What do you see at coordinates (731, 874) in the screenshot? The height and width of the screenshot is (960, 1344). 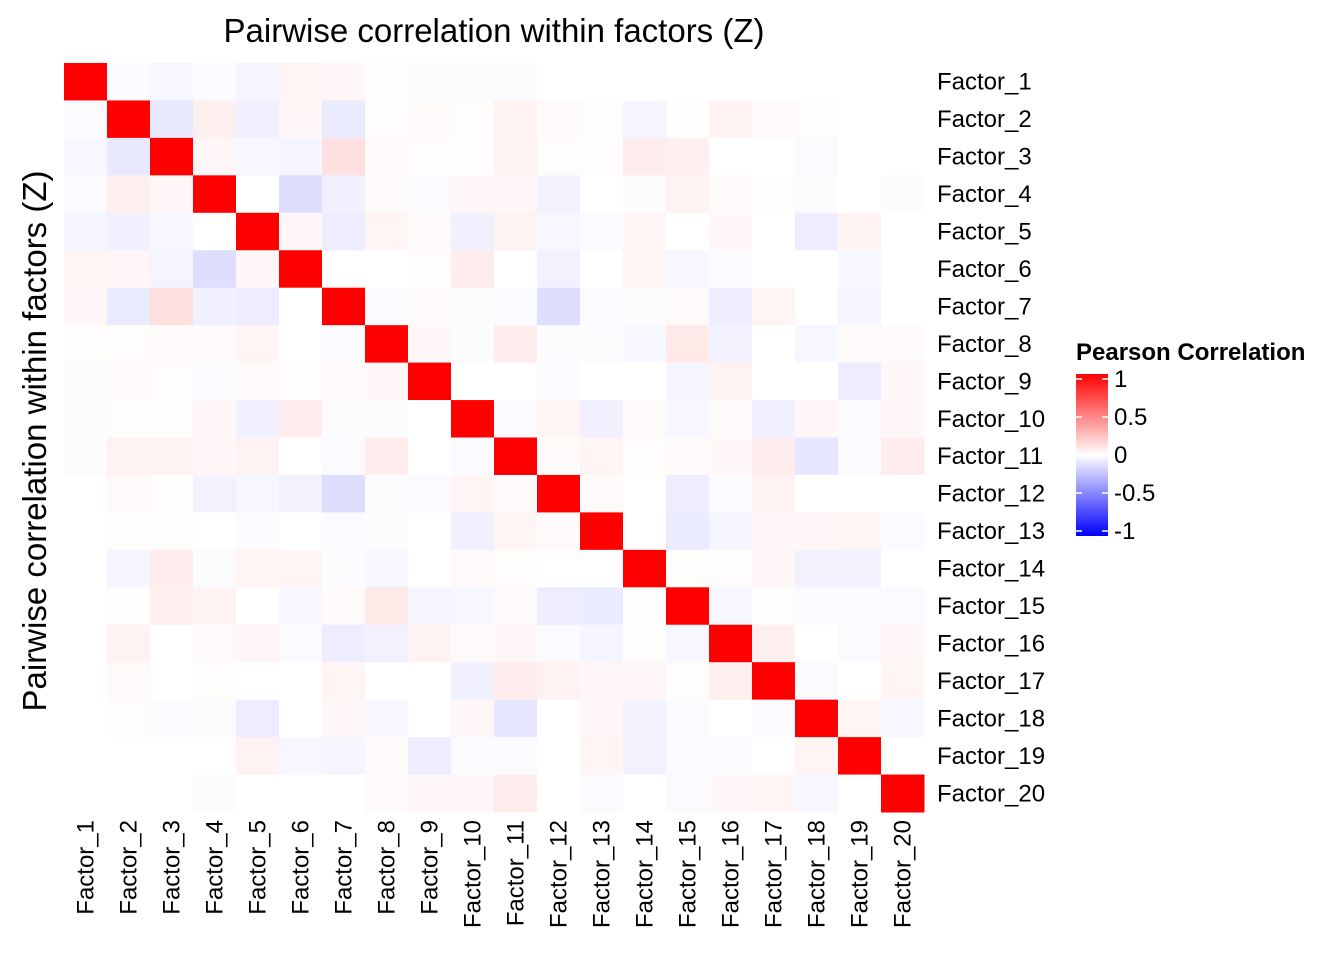 I see `column-label: Factor_16` at bounding box center [731, 874].